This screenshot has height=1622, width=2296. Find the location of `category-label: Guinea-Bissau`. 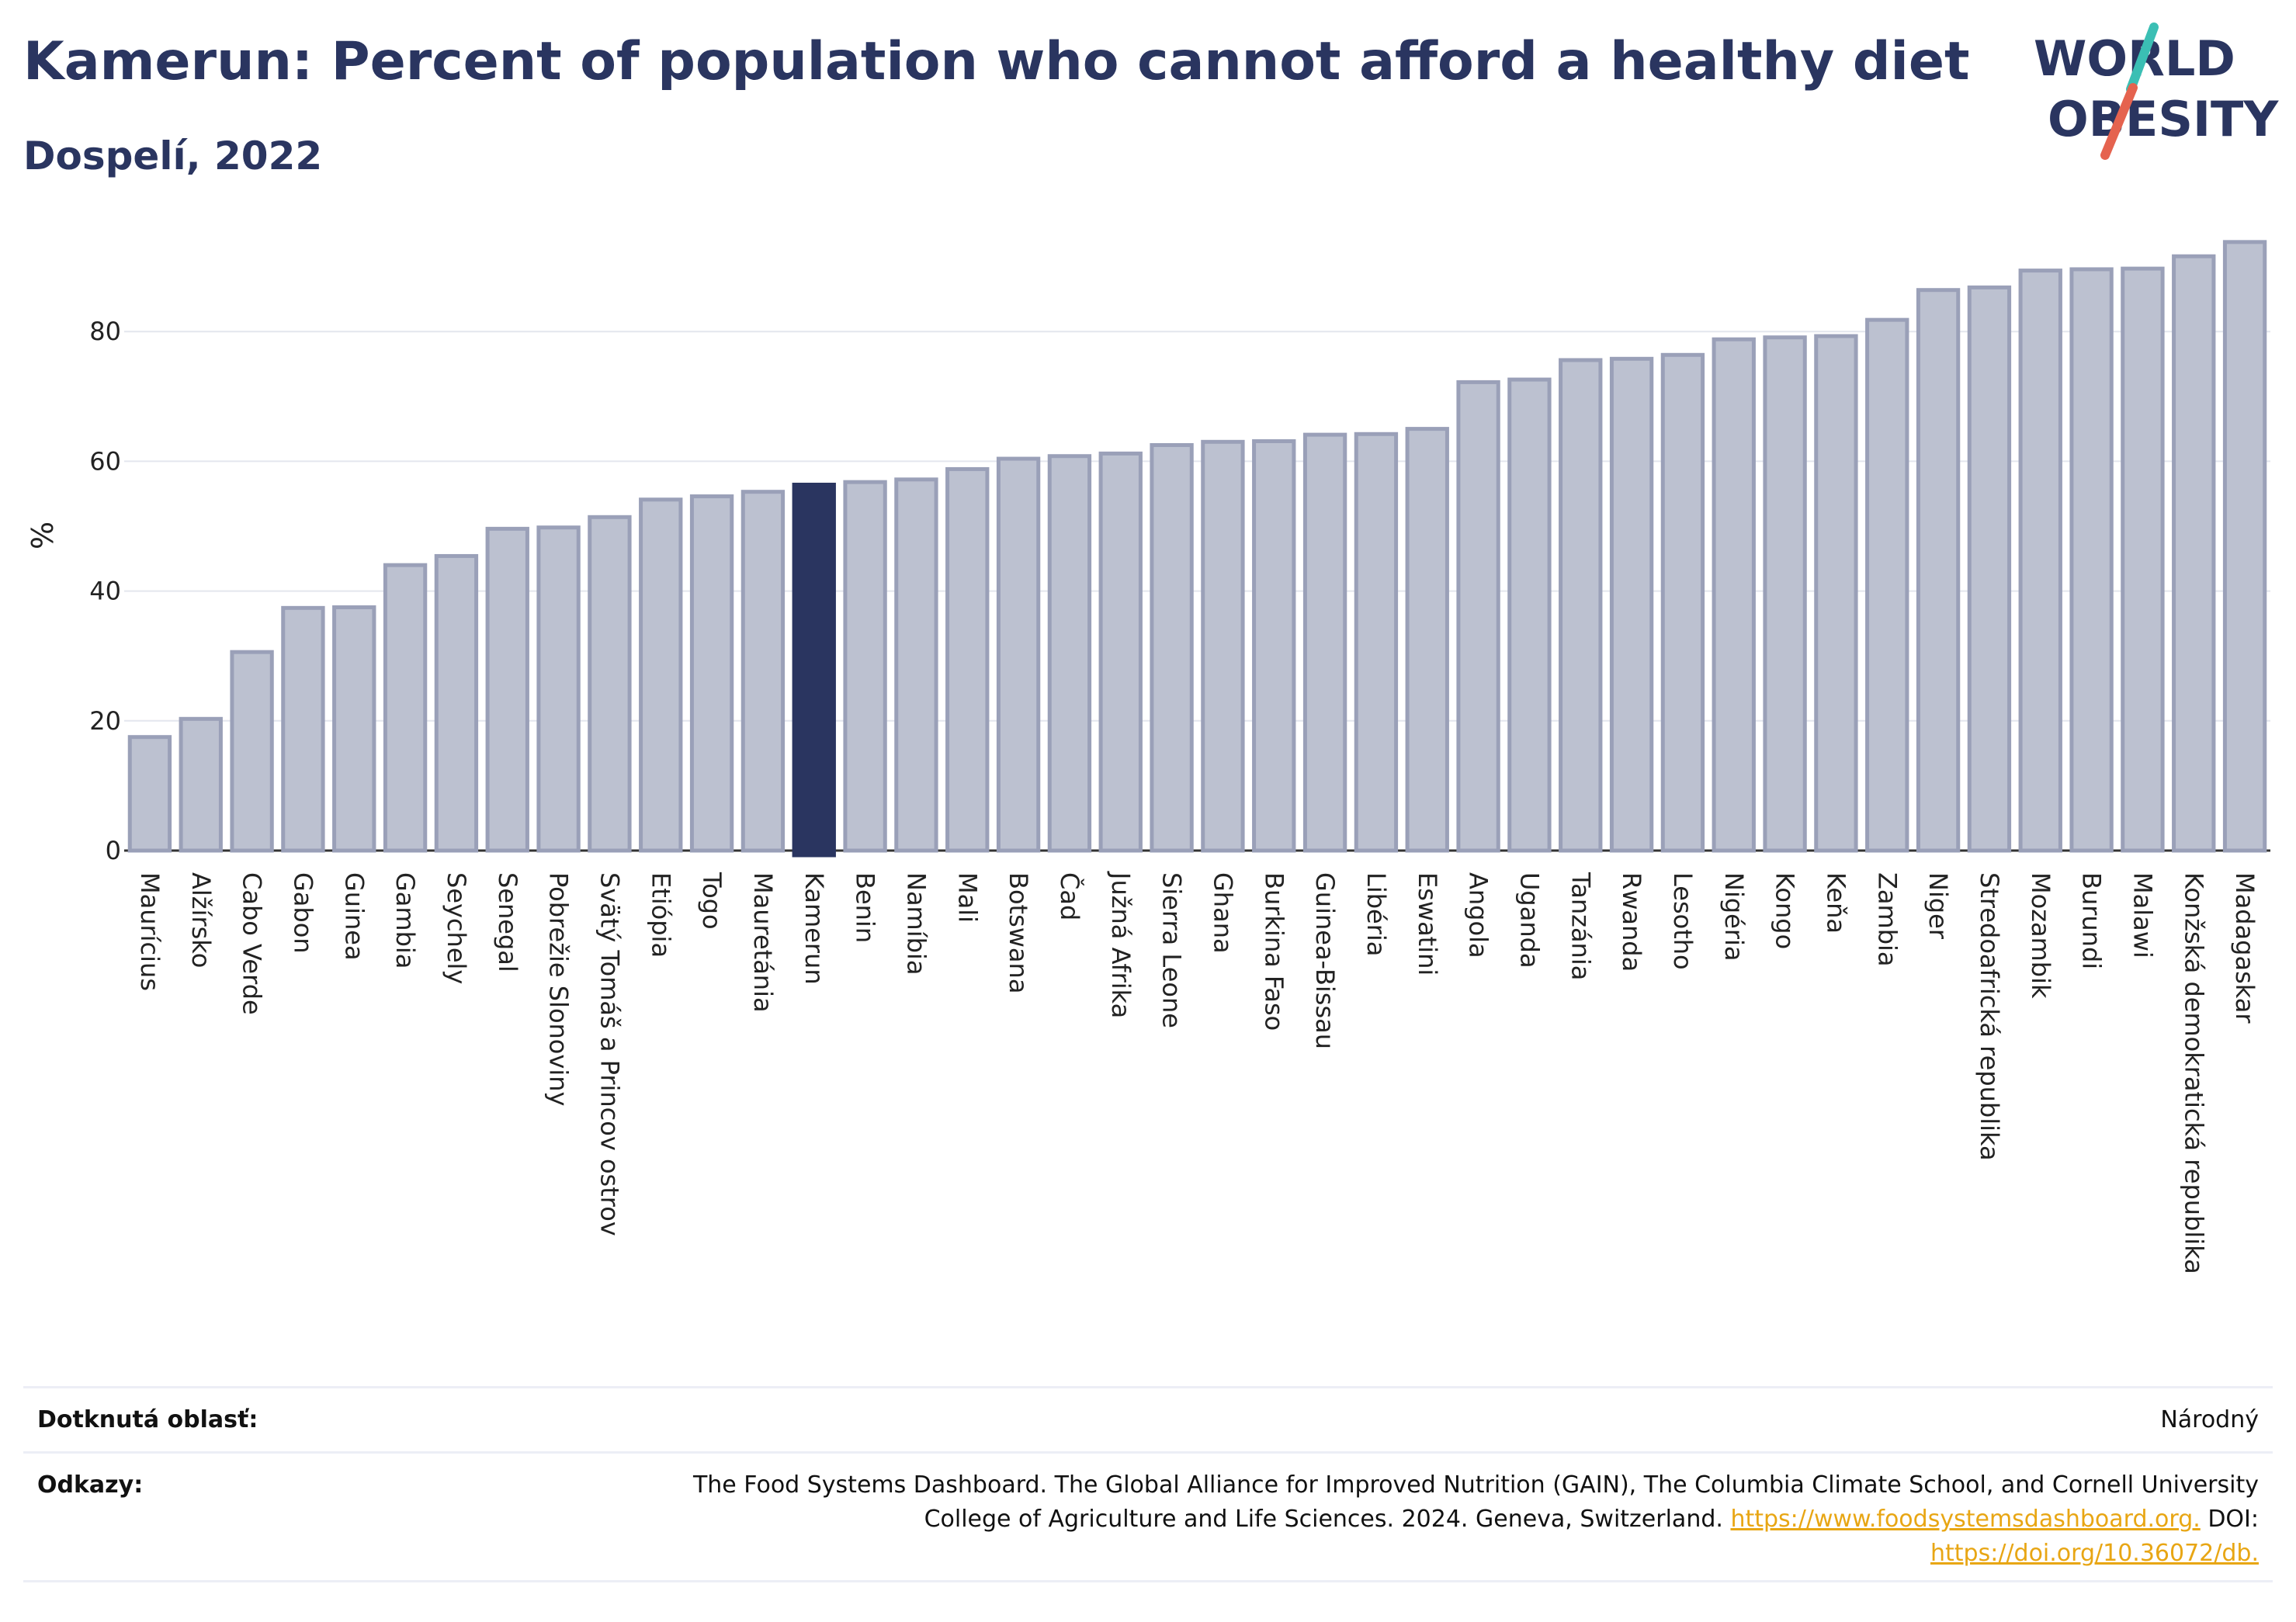

category-label: Guinea-Bissau is located at coordinates (1325, 960).